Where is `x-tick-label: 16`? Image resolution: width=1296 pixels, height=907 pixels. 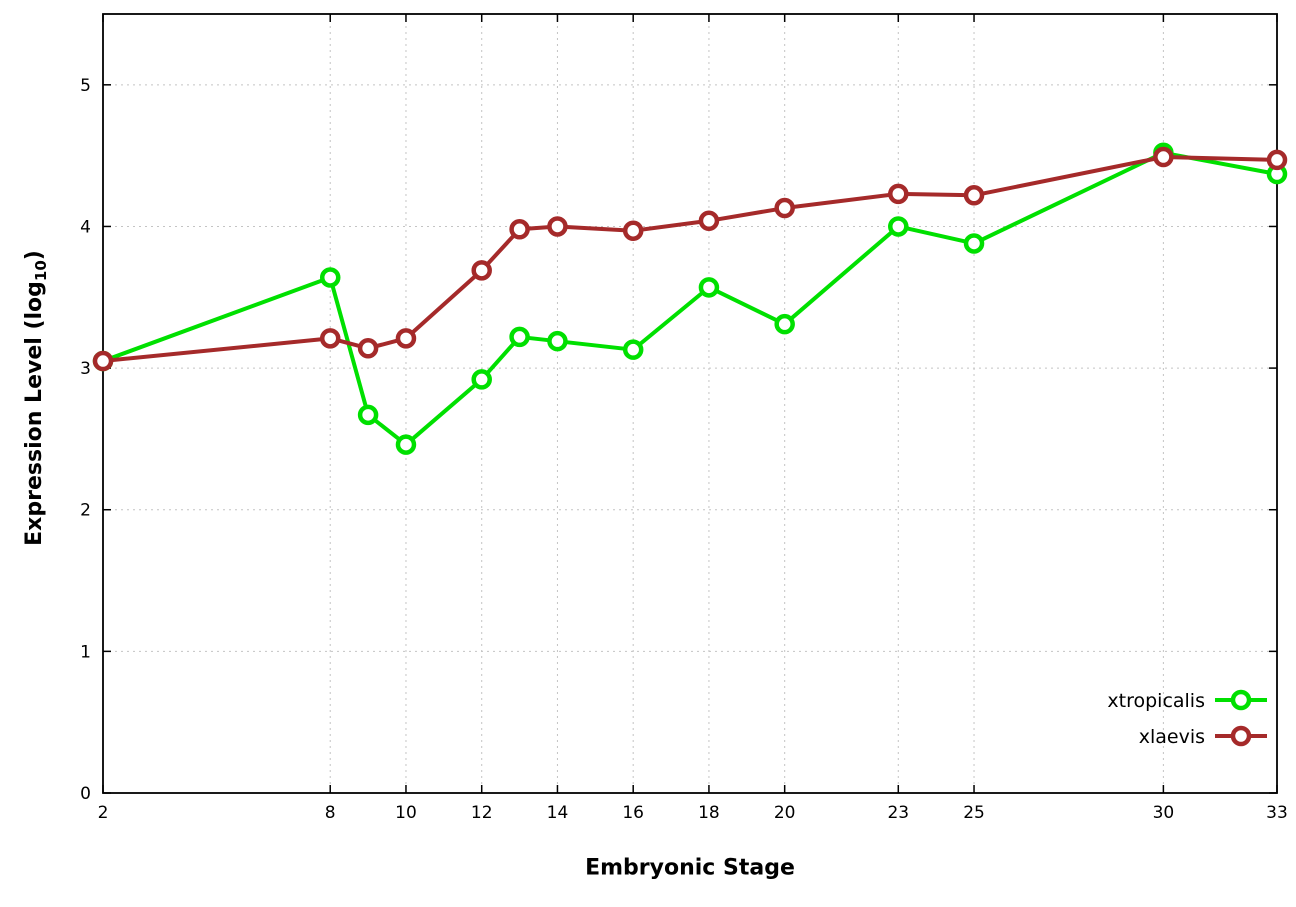 x-tick-label: 16 is located at coordinates (633, 813).